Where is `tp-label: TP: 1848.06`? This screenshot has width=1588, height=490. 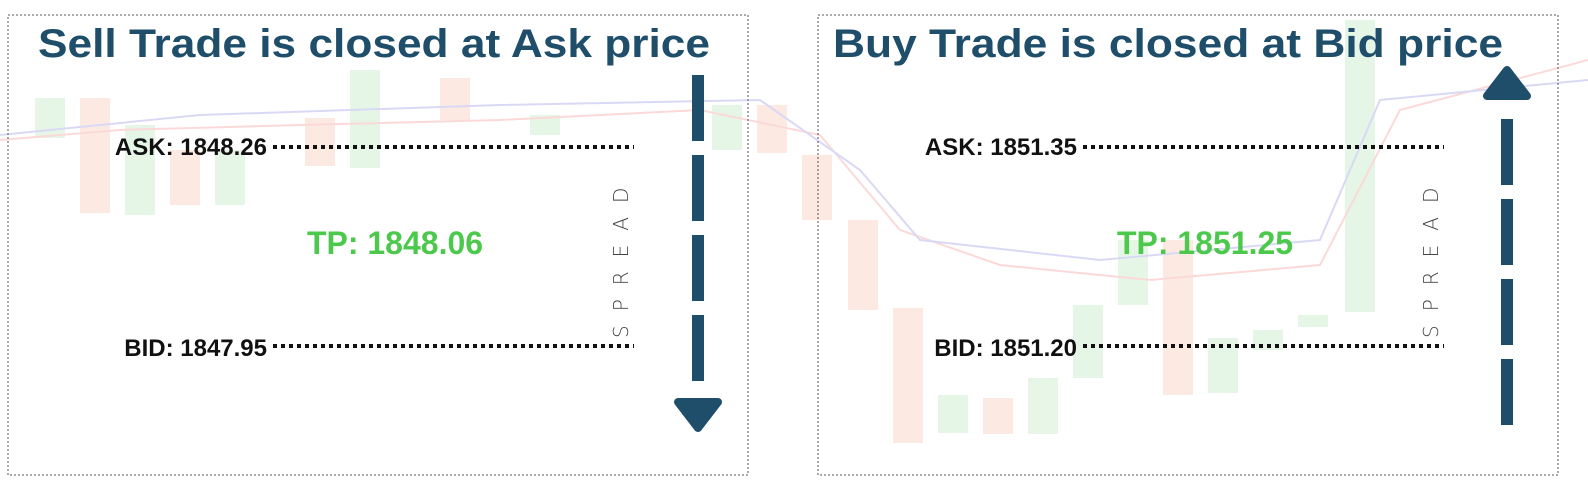
tp-label: TP: 1848.06 is located at coordinates (395, 243).